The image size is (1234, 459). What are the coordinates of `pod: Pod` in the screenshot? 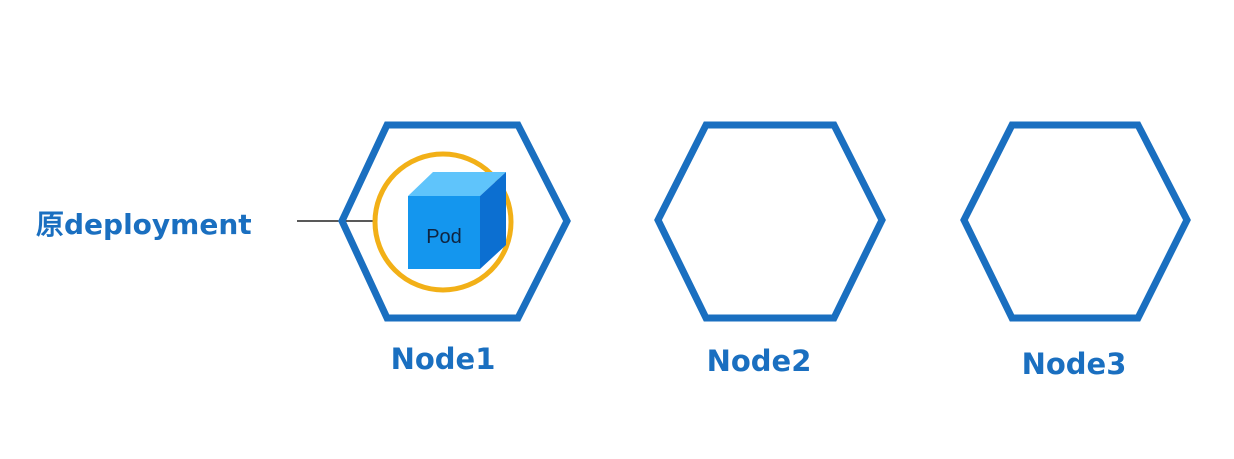 It's located at (457, 220).